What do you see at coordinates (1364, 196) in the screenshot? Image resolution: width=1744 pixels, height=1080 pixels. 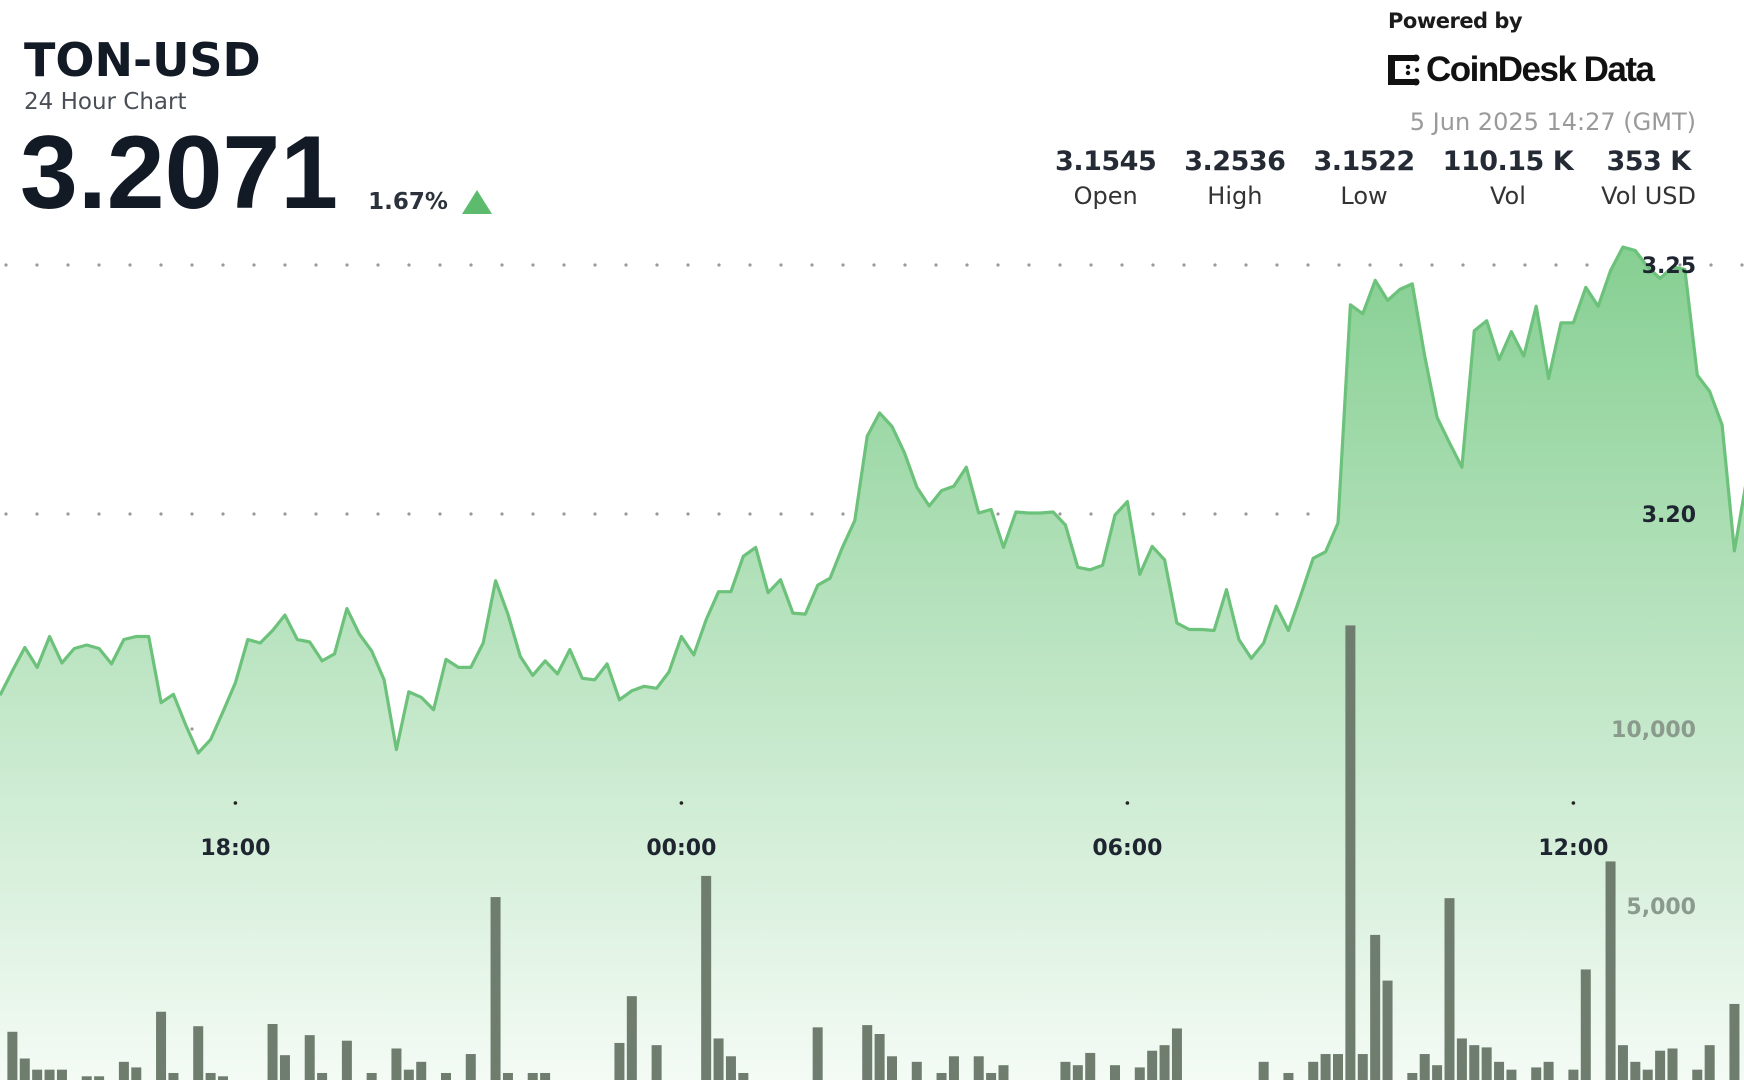 I see `stat-label: Low` at bounding box center [1364, 196].